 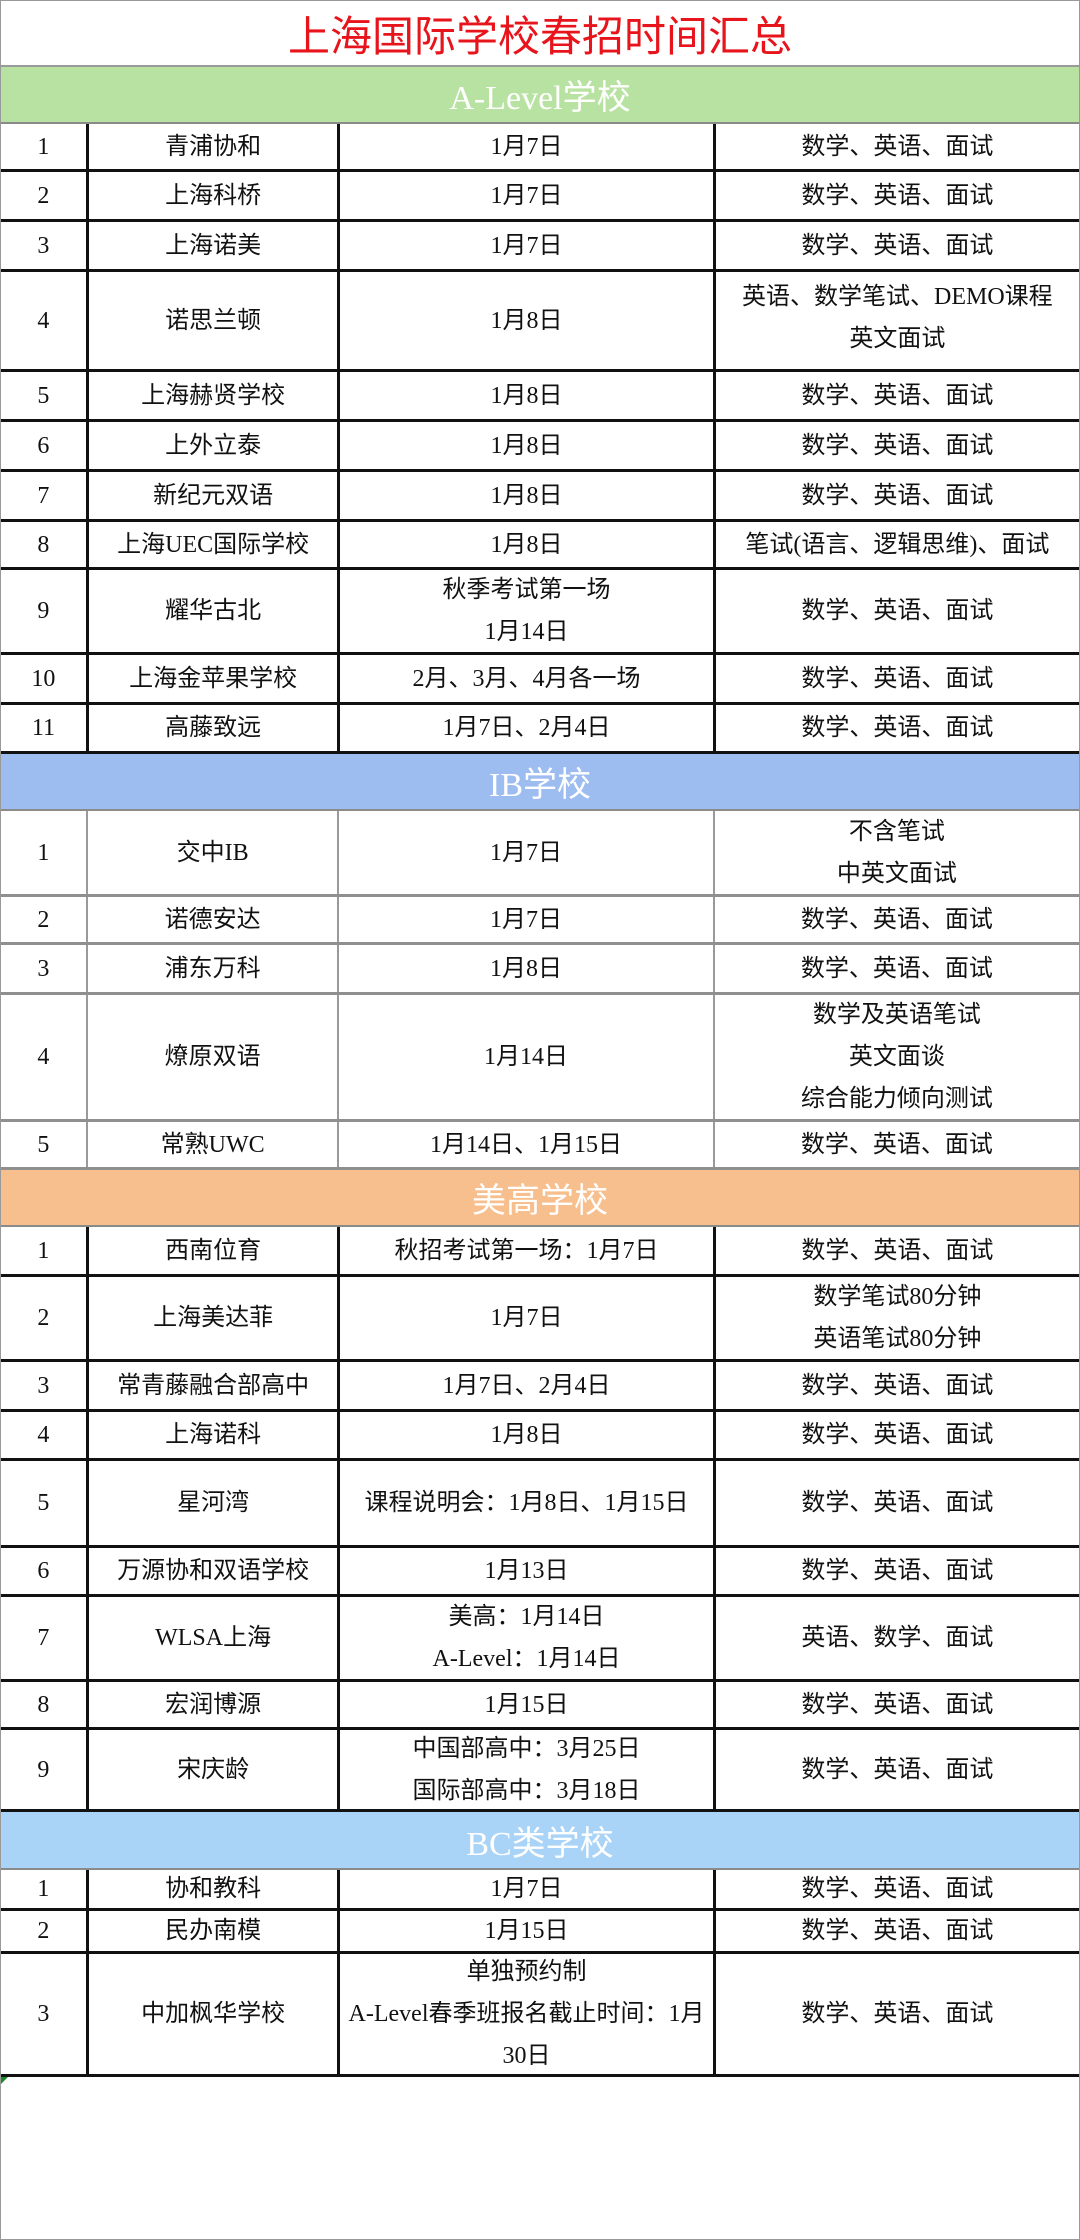 I want to click on row-number: 6, so click(x=43, y=1571).